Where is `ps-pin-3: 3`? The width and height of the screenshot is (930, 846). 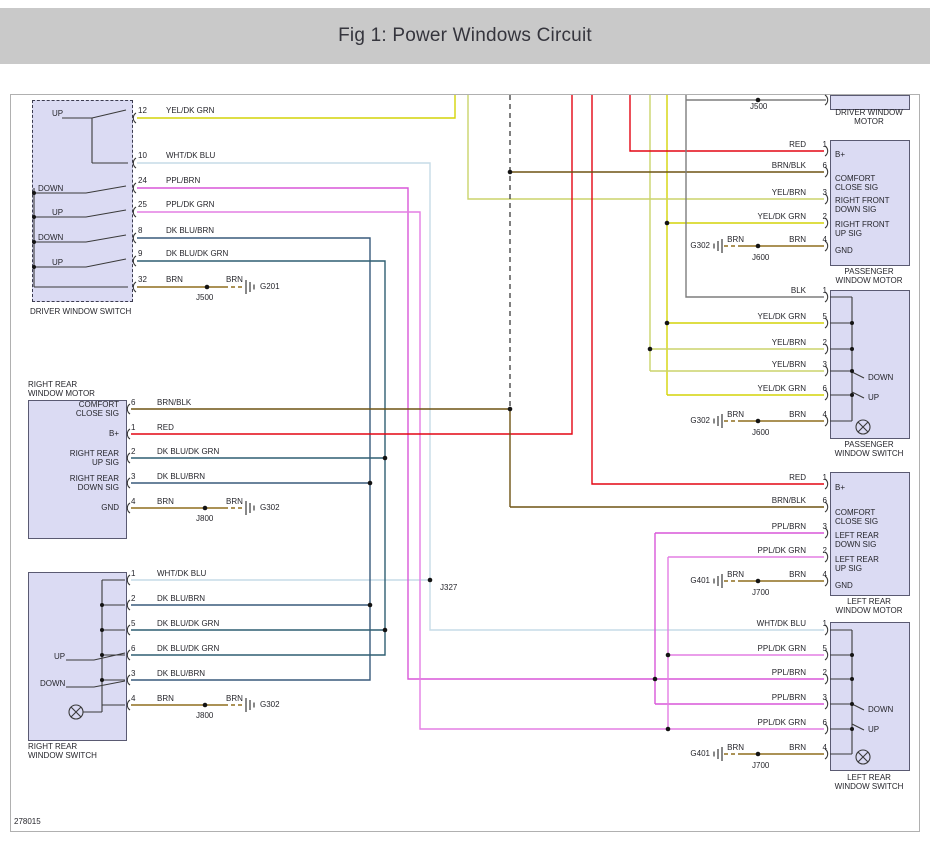 ps-pin-3: 3 is located at coordinates (824, 364).